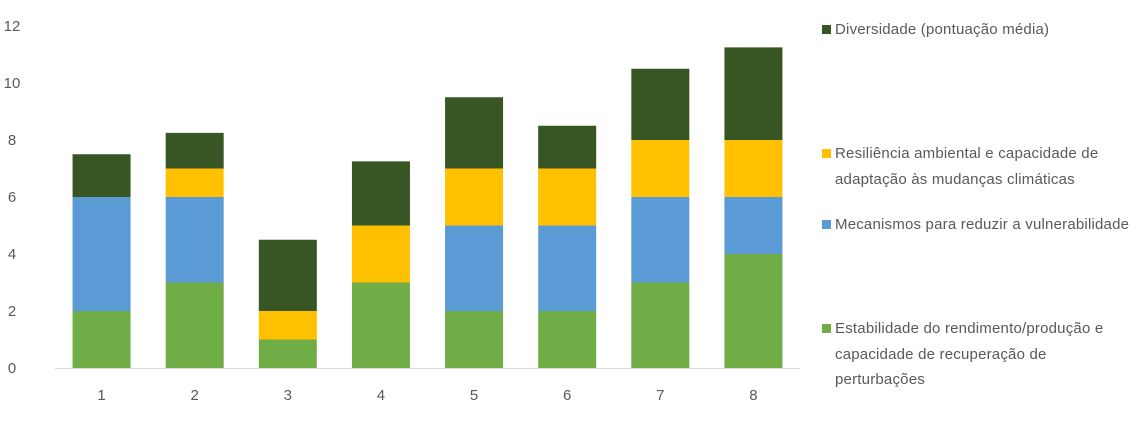 Image resolution: width=1136 pixels, height=421 pixels. I want to click on legend-swatch-mecanismos, so click(826, 224).